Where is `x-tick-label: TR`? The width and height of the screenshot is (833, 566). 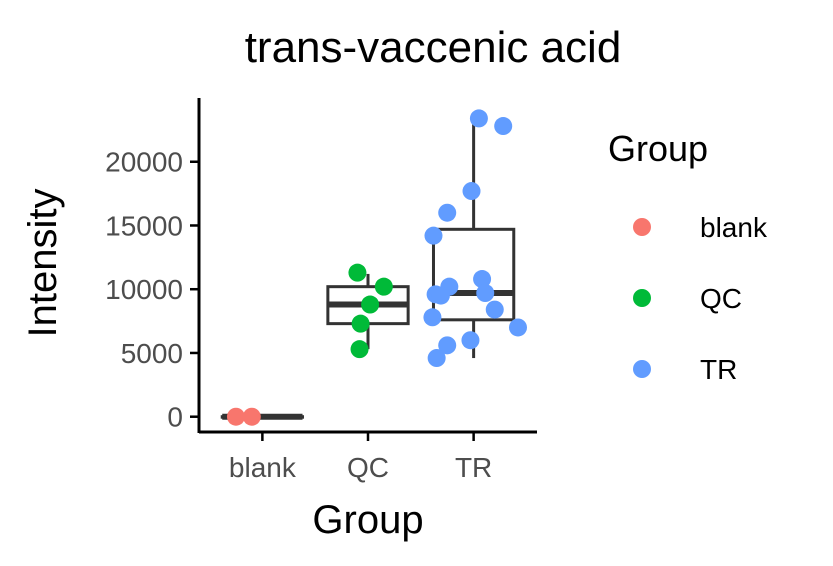 x-tick-label: TR is located at coordinates (473, 467).